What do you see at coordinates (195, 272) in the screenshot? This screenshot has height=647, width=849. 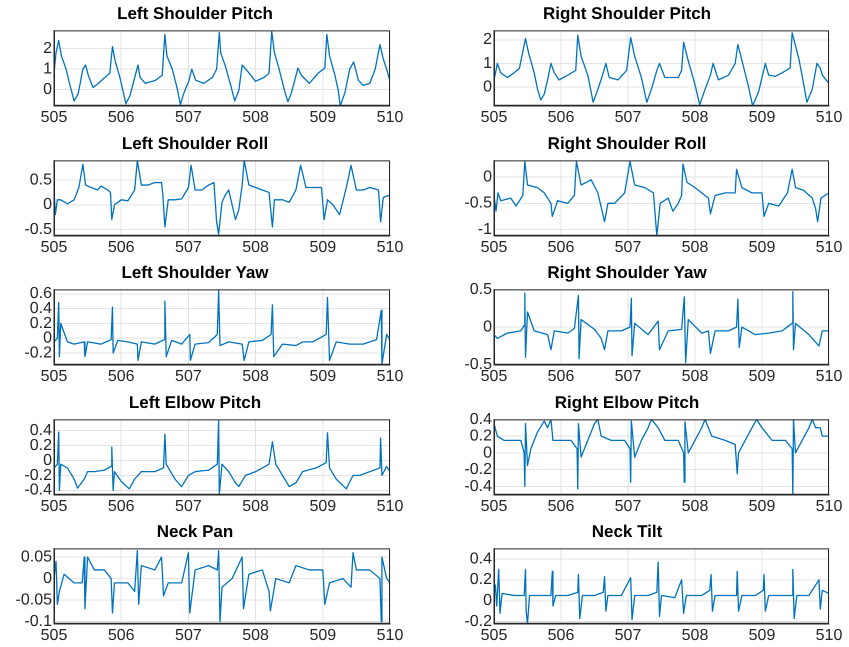 I see `chart-title: Left Shoulder Yaw` at bounding box center [195, 272].